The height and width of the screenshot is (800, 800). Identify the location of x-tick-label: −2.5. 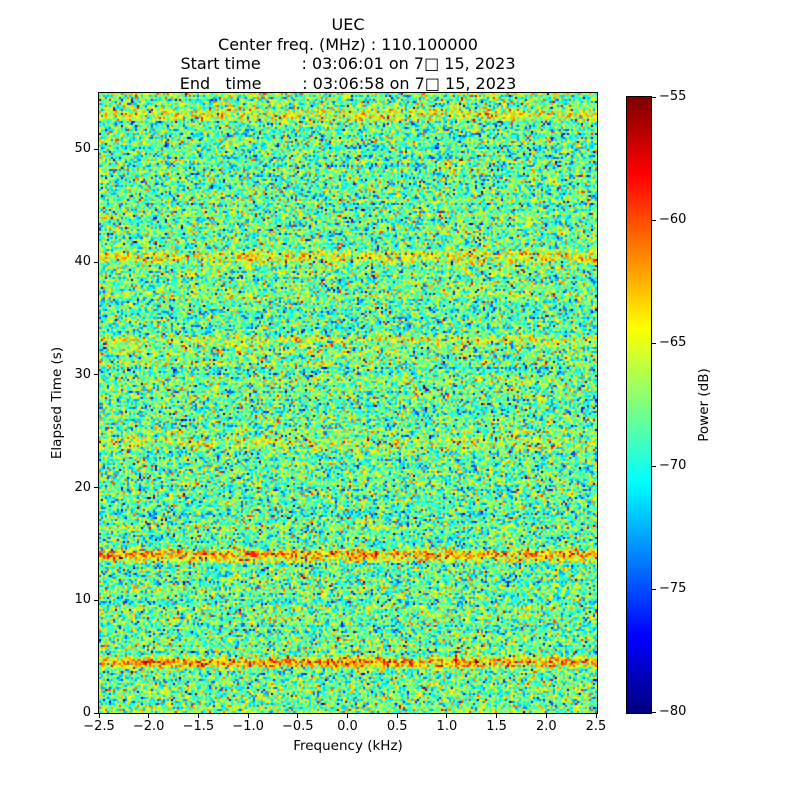
(99, 726).